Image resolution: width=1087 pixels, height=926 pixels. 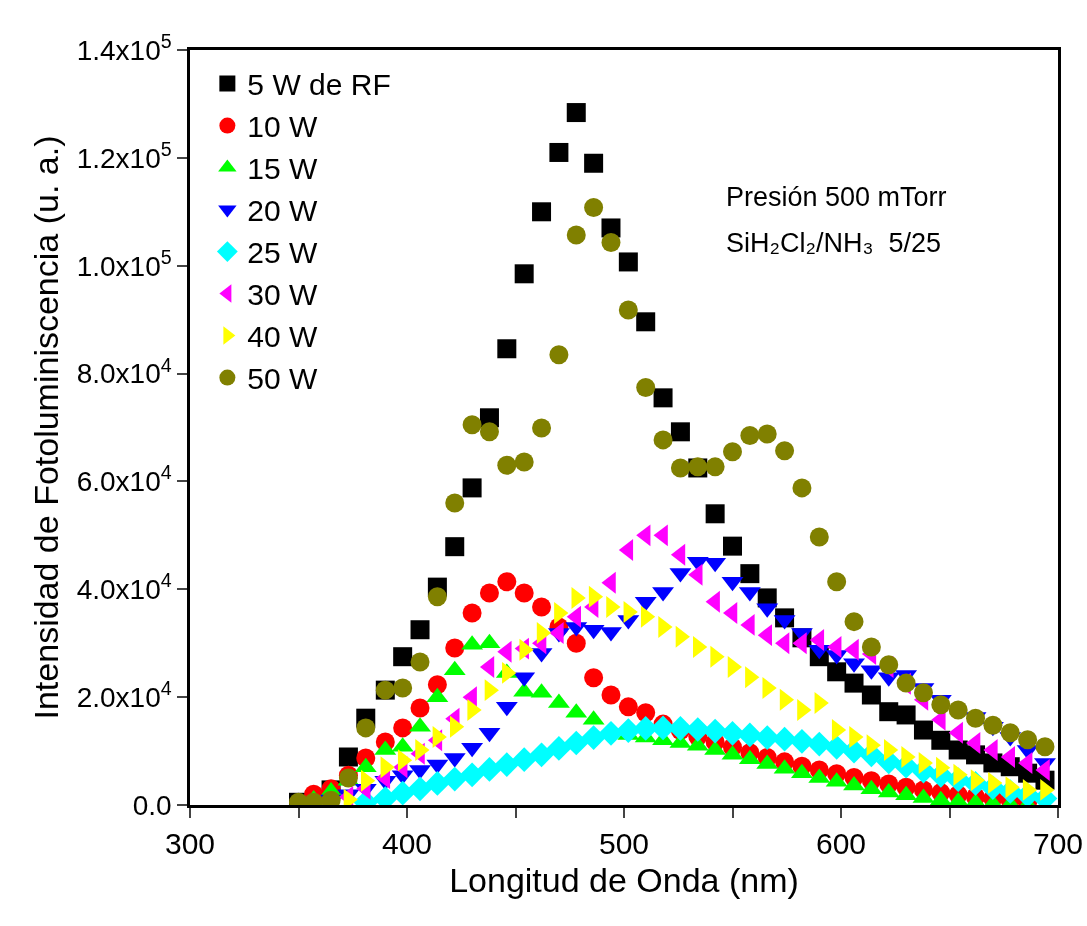 What do you see at coordinates (124, 479) in the screenshot?
I see `y-tick-label: 6.0x10$^{4}$` at bounding box center [124, 479].